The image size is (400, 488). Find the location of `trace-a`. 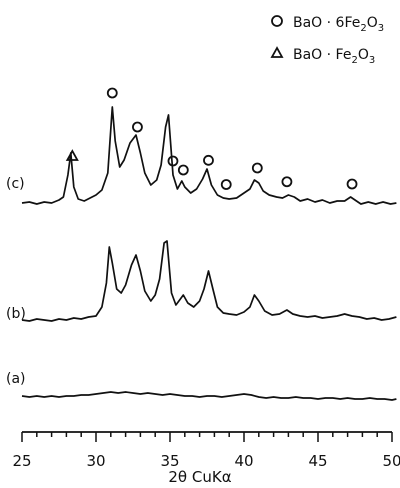

trace-a is located at coordinates (209, 396).